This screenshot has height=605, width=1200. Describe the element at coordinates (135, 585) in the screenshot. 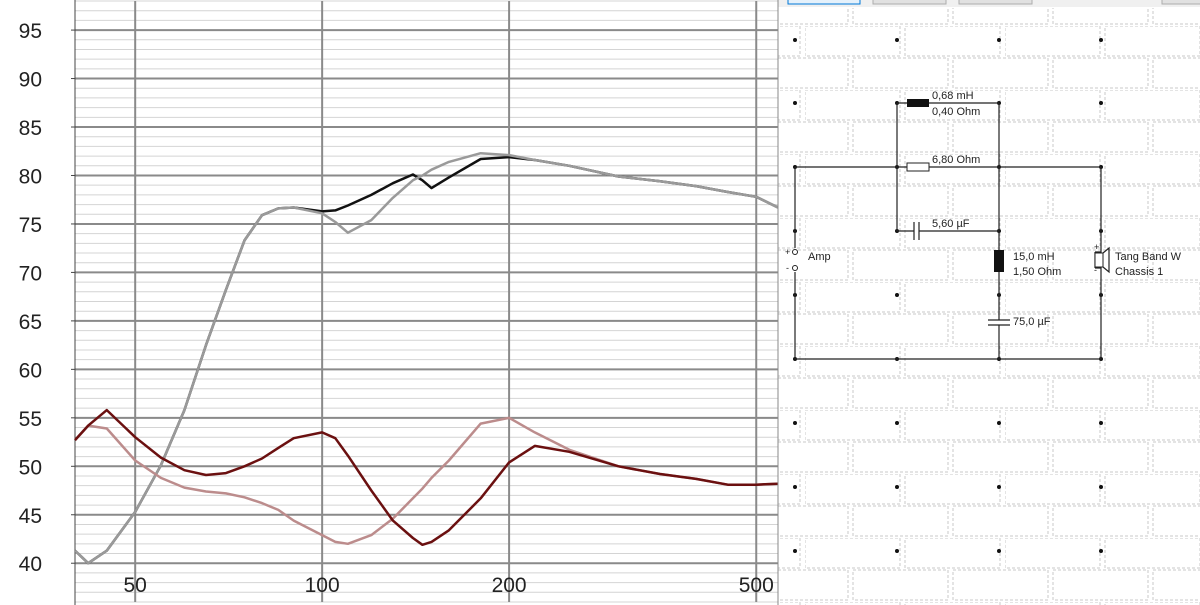

I see `x-tick-label: 50` at that location.